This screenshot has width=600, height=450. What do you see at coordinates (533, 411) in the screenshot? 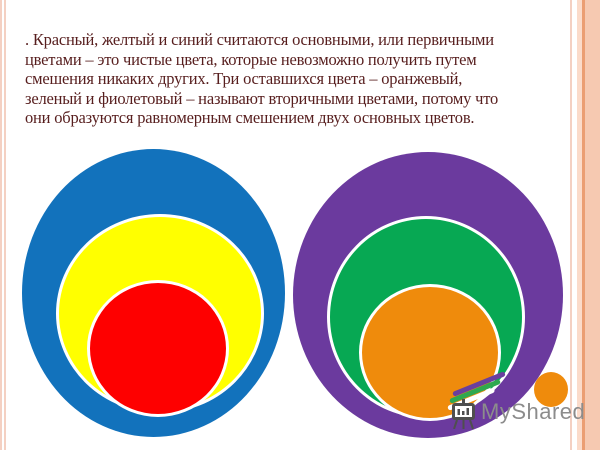
I see `myshared-watermark-label: MyShared` at bounding box center [533, 411].